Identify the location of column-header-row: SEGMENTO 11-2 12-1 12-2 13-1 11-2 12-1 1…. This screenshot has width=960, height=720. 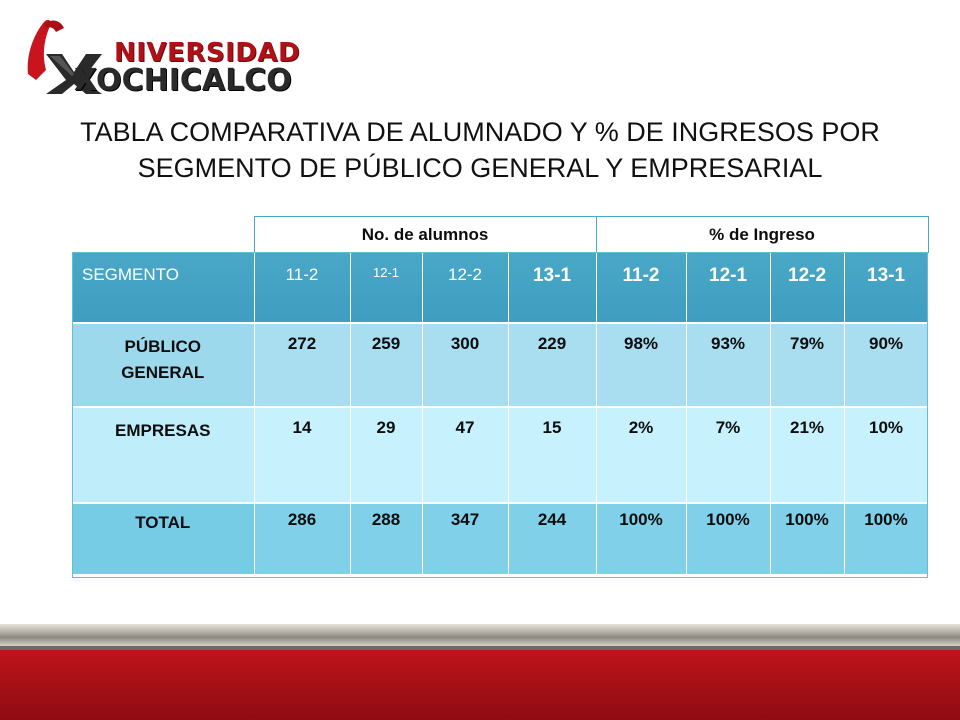
(500, 288).